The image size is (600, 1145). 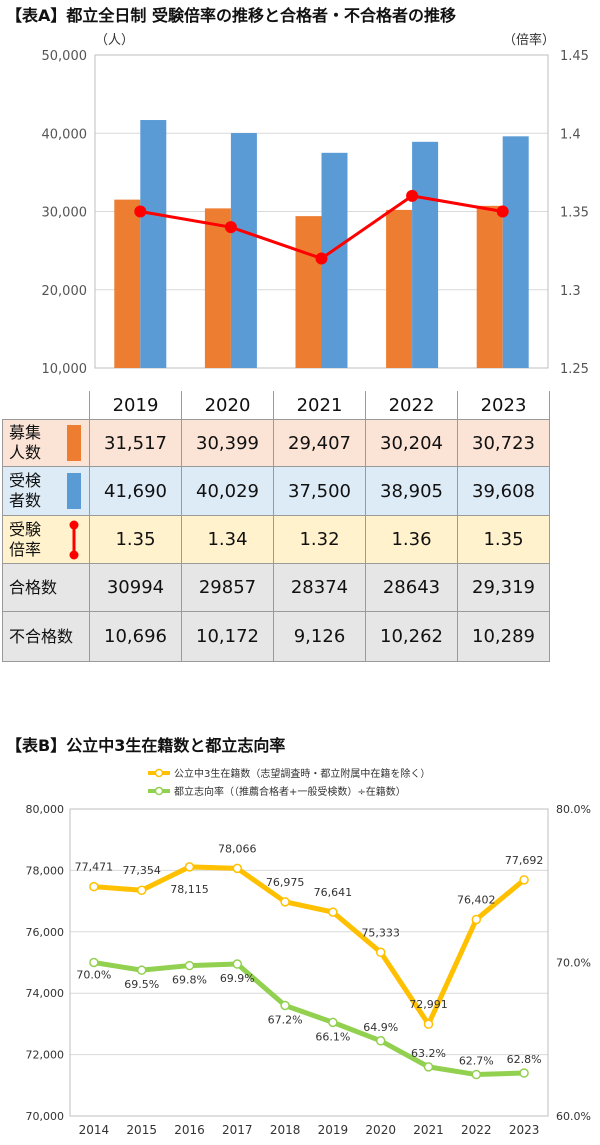 What do you see at coordinates (74, 443) in the screenshot?
I see `orange-swatch-icon` at bounding box center [74, 443].